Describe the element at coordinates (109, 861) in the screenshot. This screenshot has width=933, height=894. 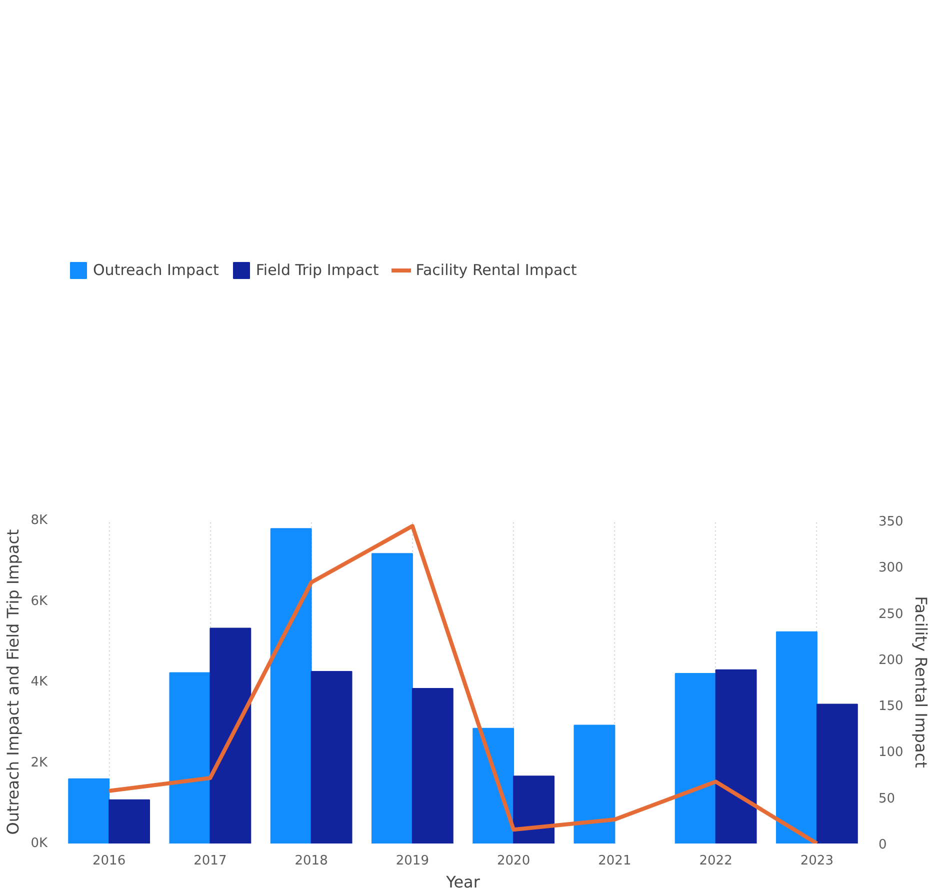
I see `x-tick-label: 2016` at that location.